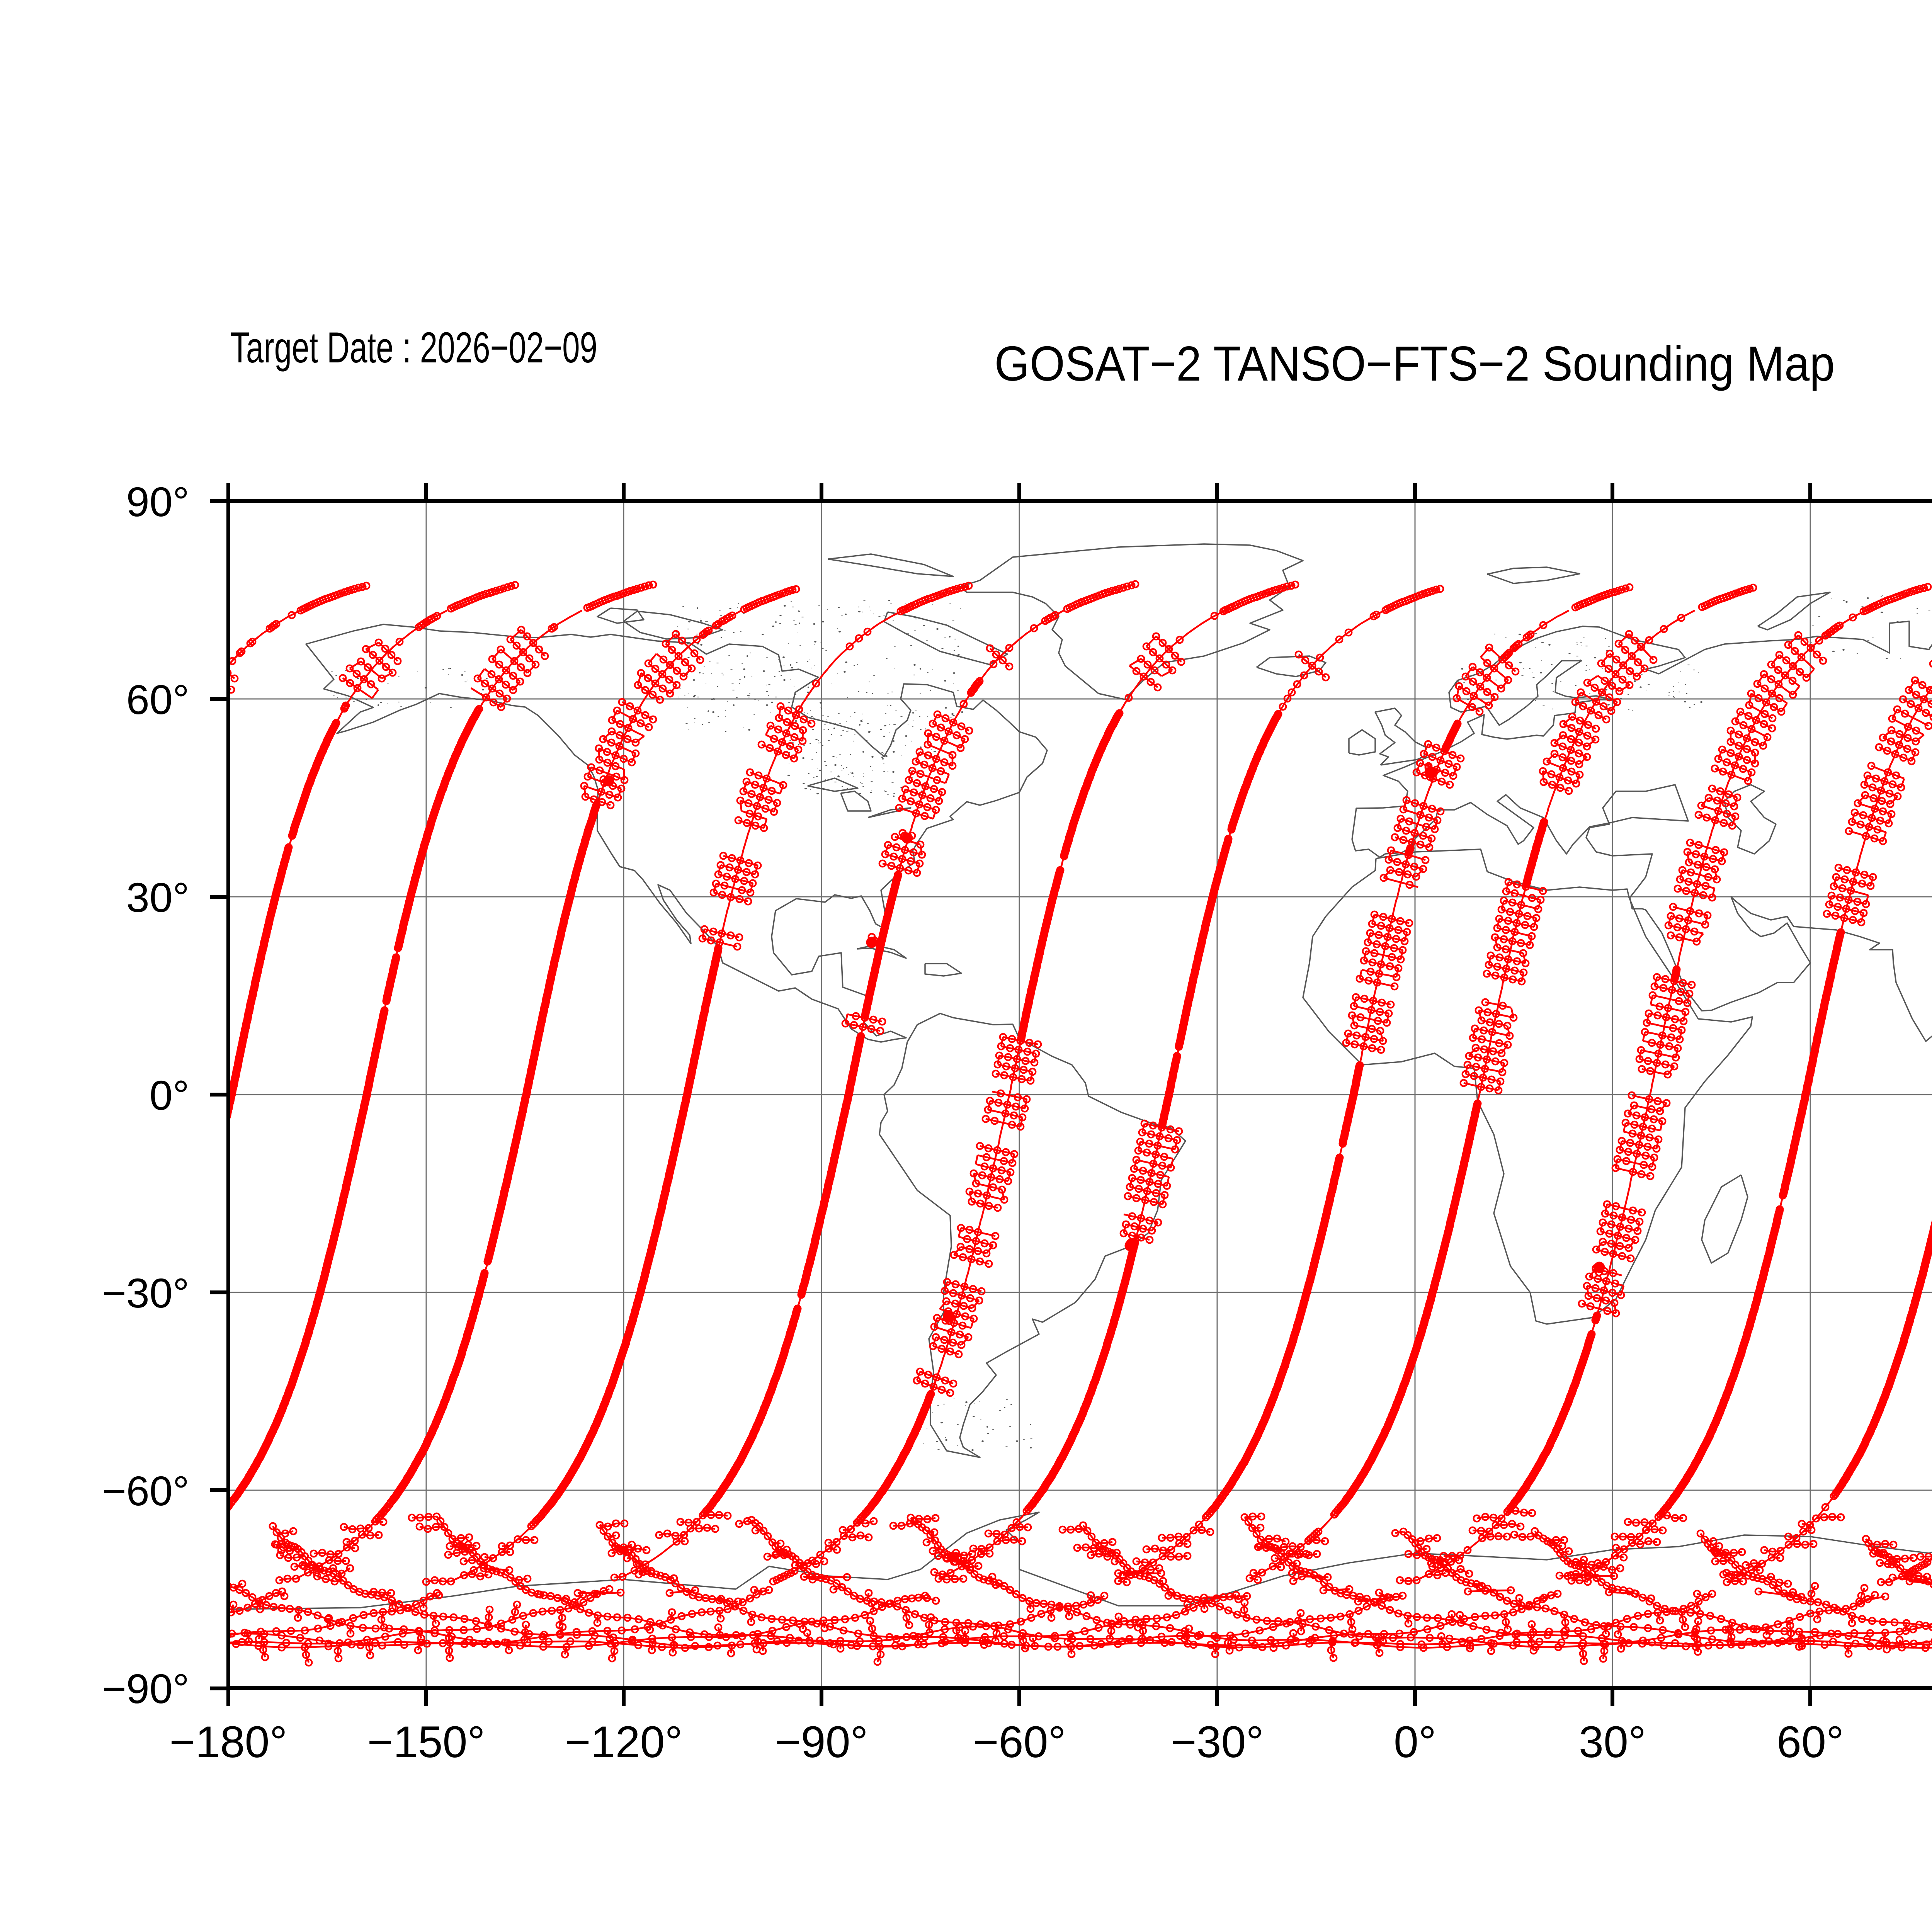  Describe the element at coordinates (414, 347) in the screenshot. I see `svg-text: Target Date : 2026−02−09` at that location.